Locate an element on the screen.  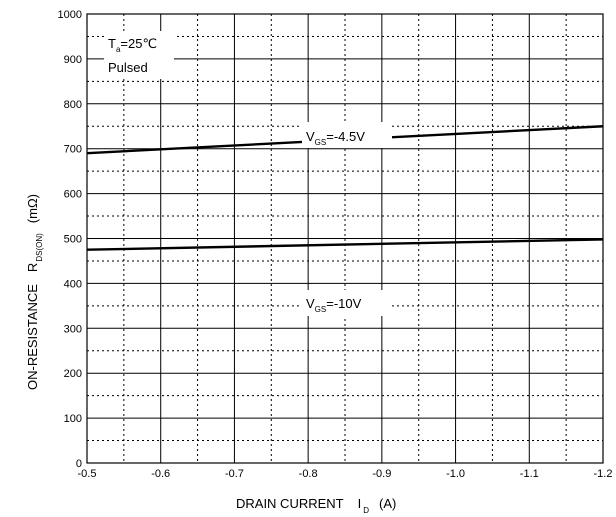
y-tick-label: 0 is located at coordinates (79, 464).